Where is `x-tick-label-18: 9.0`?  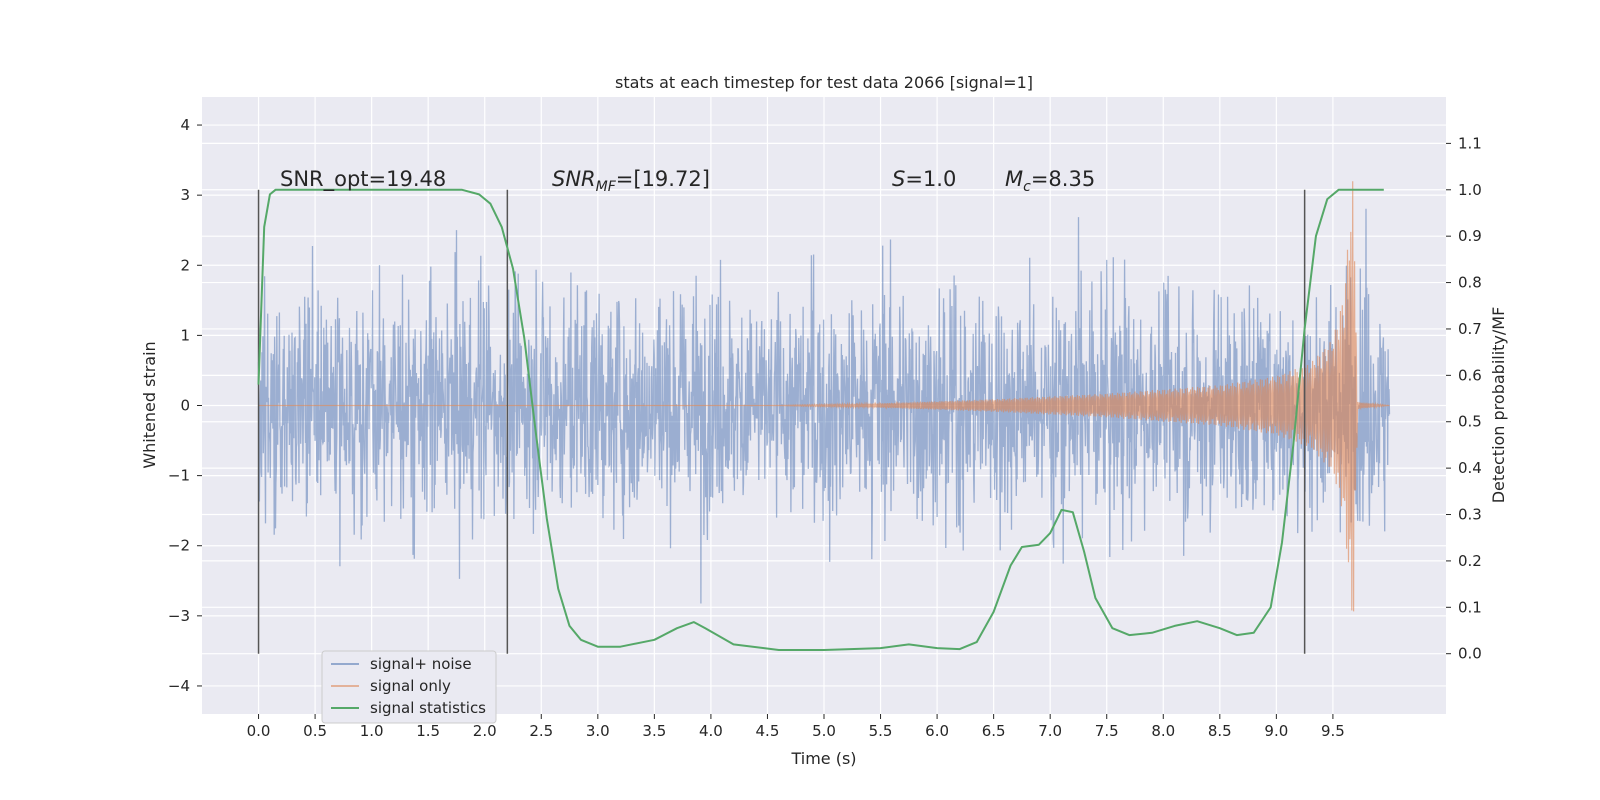 x-tick-label-18: 9.0 is located at coordinates (1276, 731).